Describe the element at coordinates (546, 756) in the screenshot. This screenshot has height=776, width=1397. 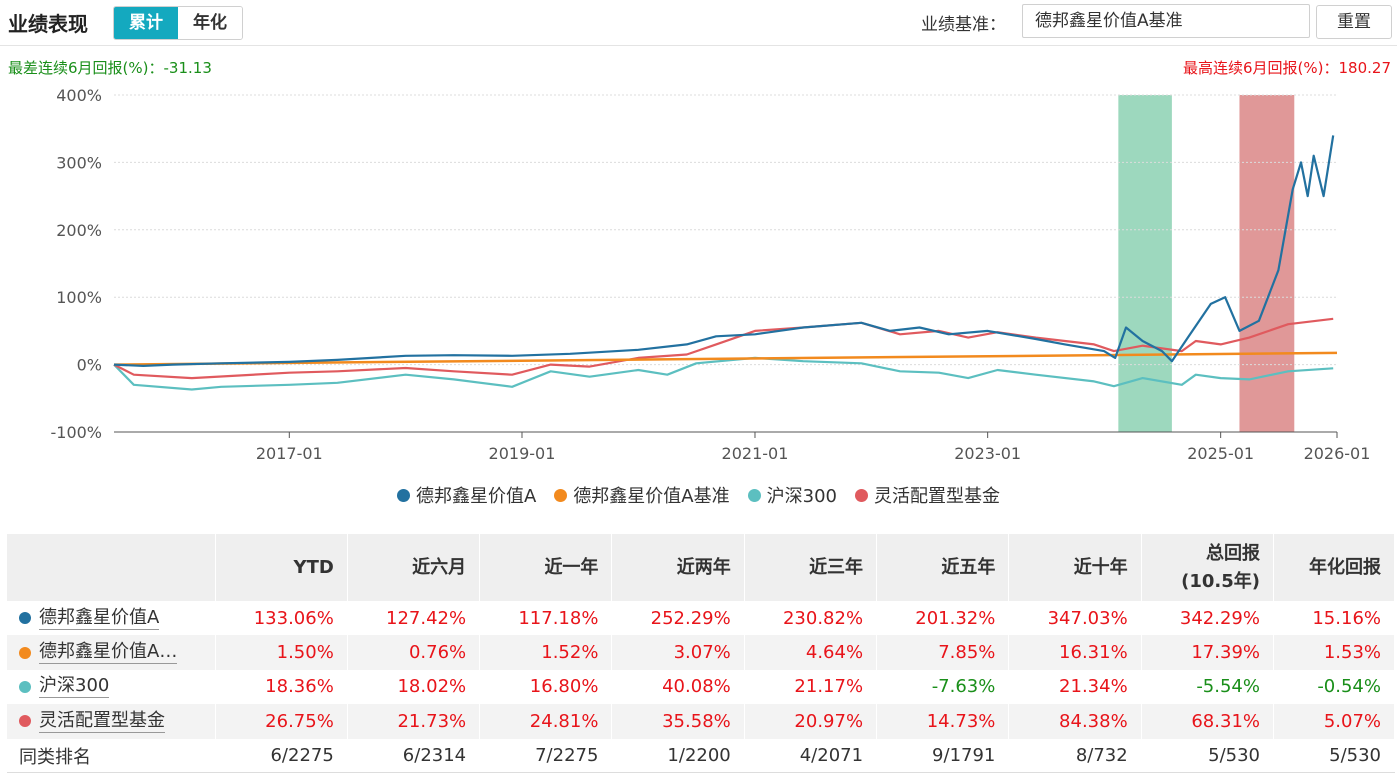
I see `table-cell: 7/2275` at that location.